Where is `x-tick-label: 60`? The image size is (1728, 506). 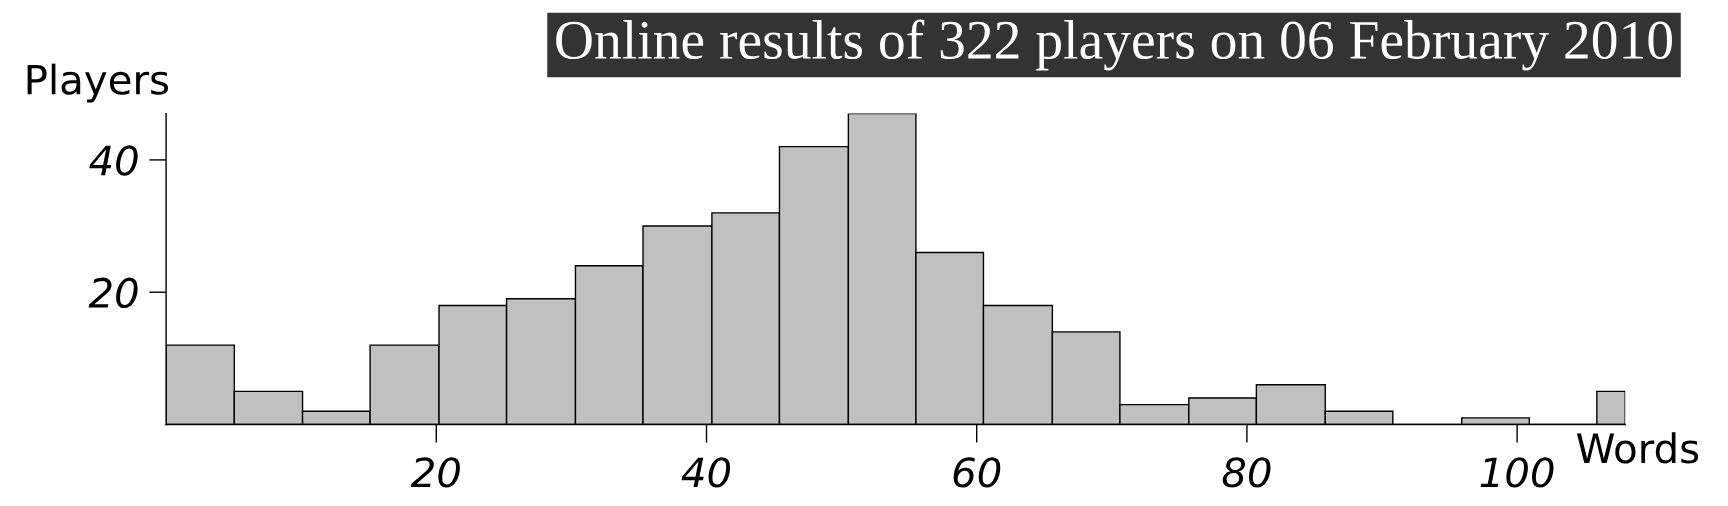
x-tick-label: 60 is located at coordinates (977, 472).